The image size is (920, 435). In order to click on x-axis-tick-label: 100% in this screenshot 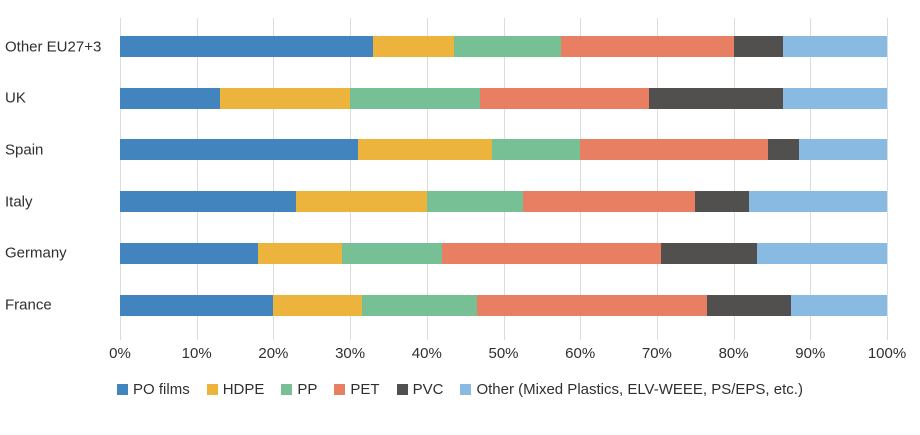, I will do `click(887, 353)`.